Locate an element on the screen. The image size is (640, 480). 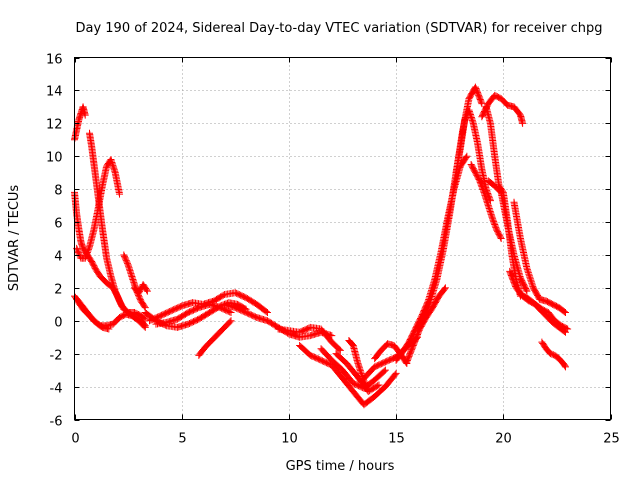
x-tick-label: 0 is located at coordinates (75, 439).